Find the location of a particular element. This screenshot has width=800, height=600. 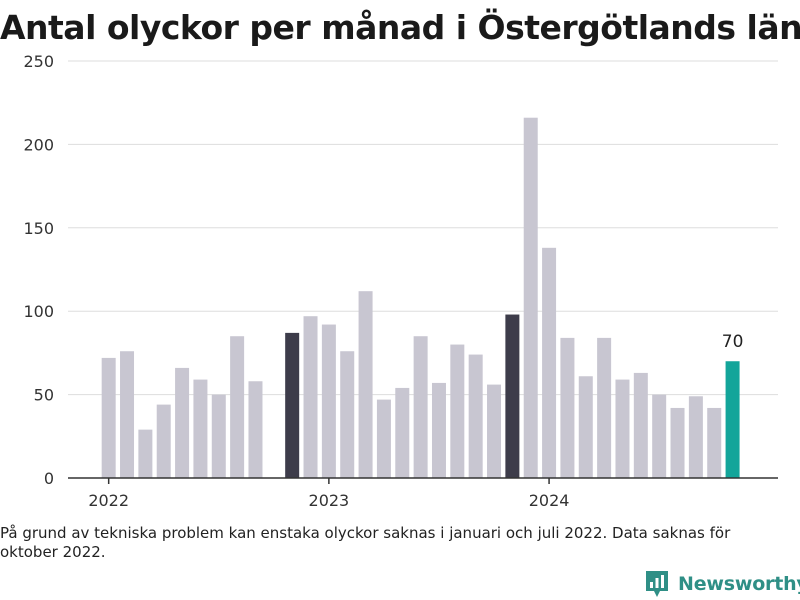

y-tick-label: 50 is located at coordinates (44, 395).